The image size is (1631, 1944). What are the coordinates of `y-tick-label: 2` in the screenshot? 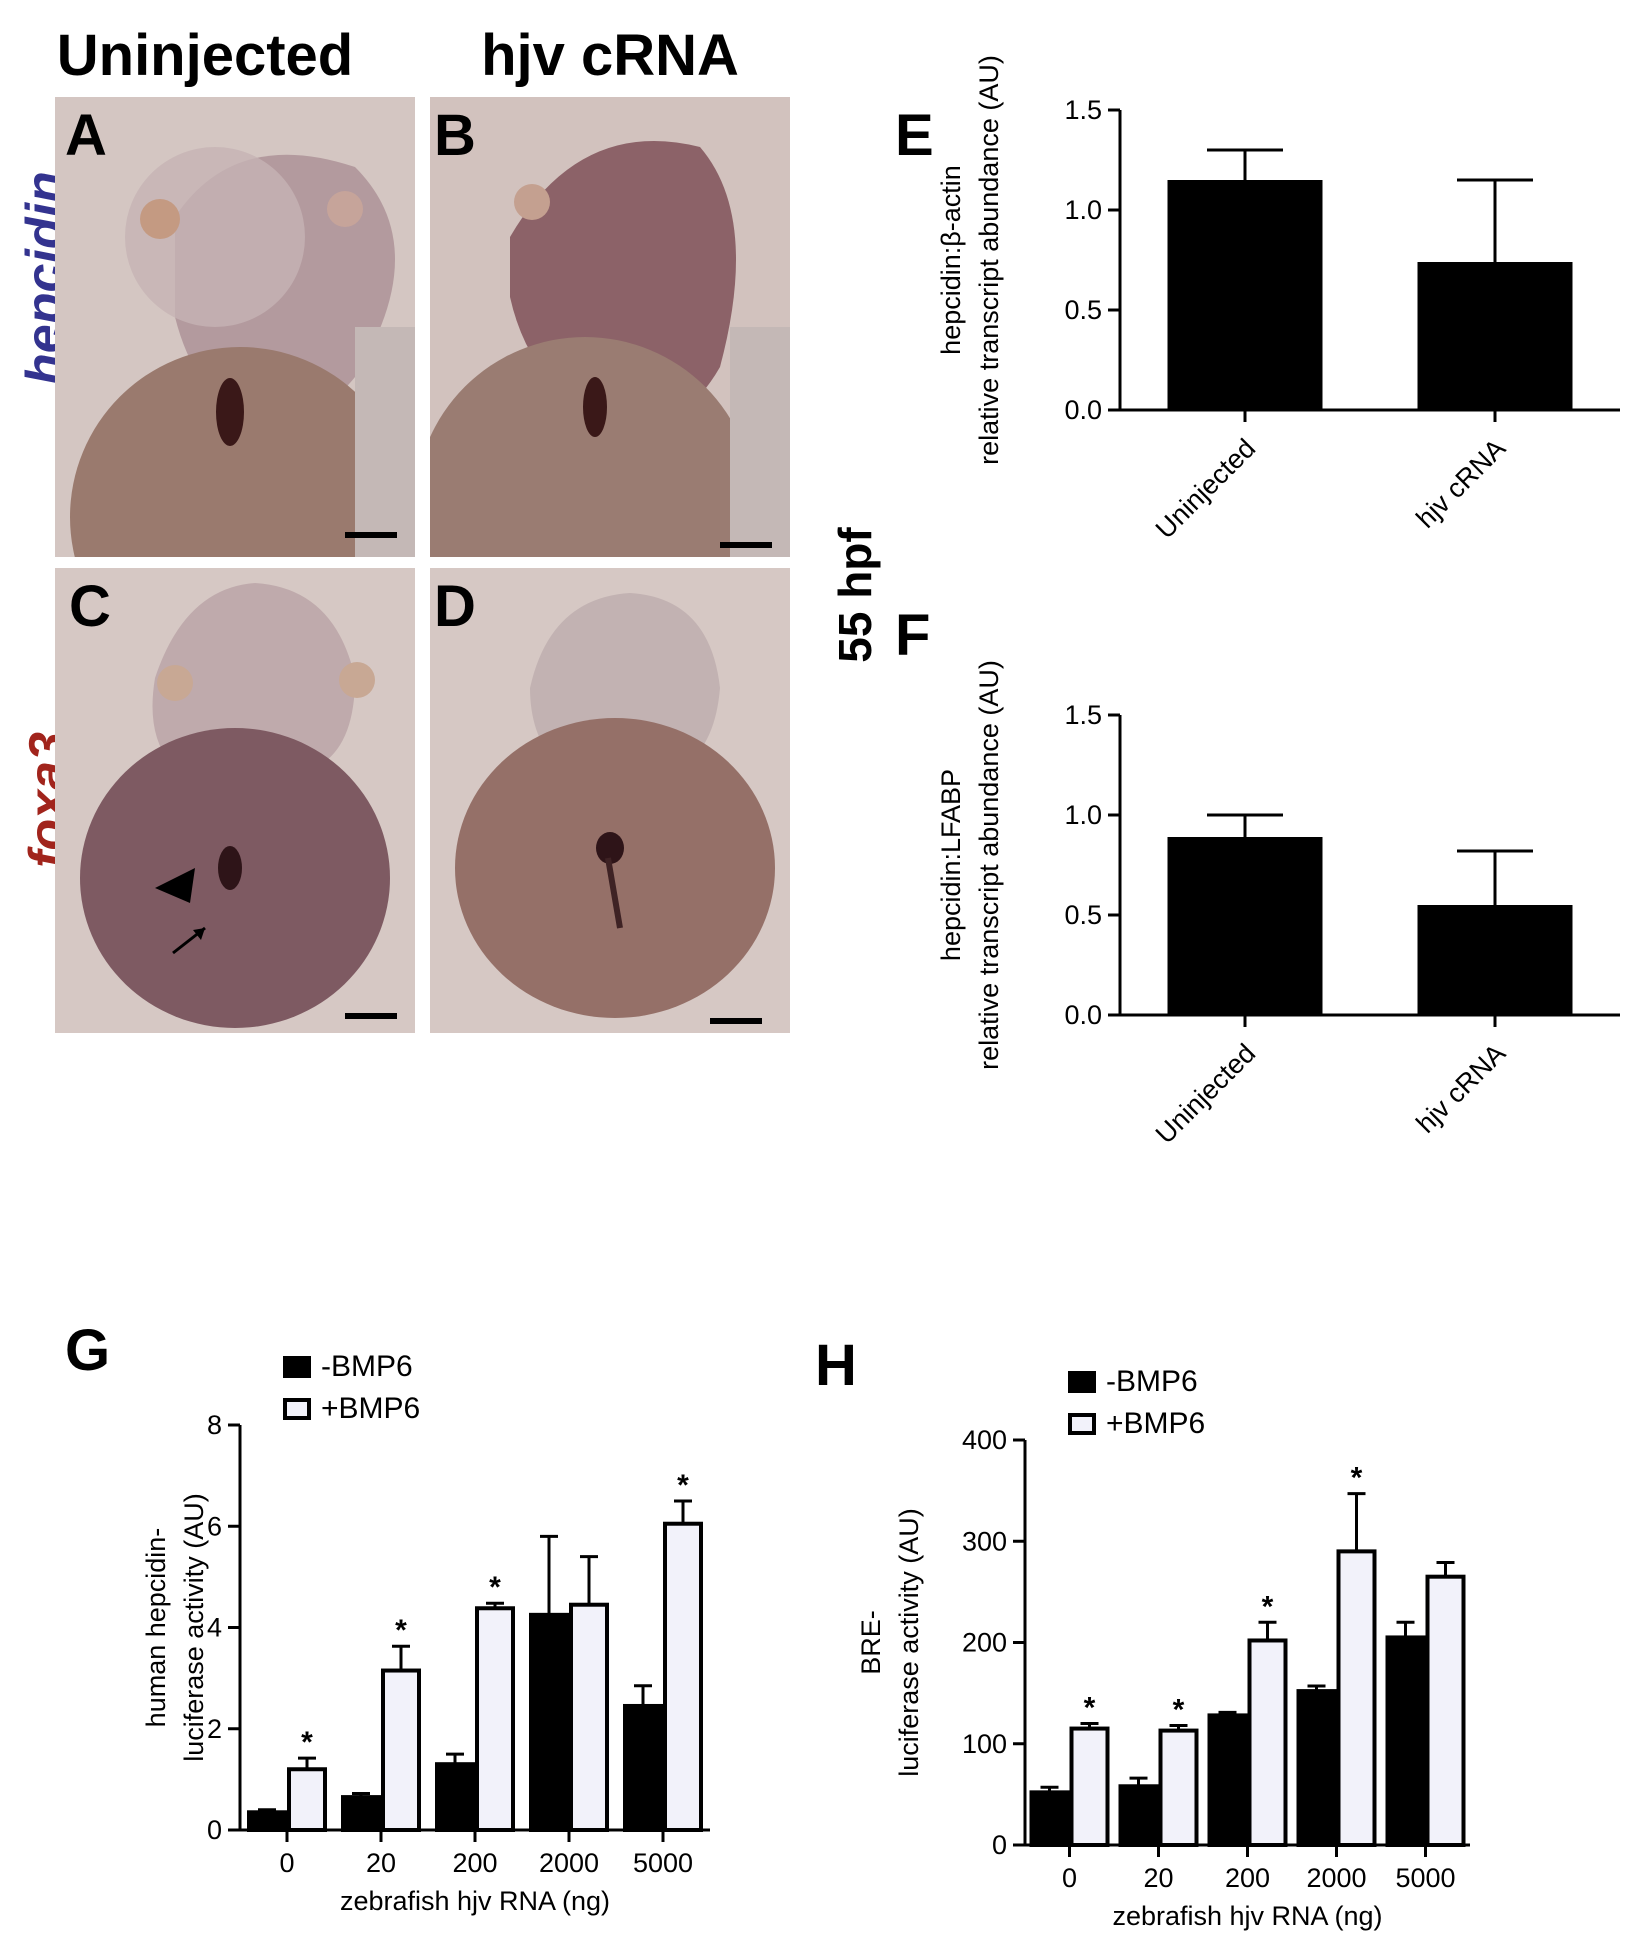 It's located at (214, 1729).